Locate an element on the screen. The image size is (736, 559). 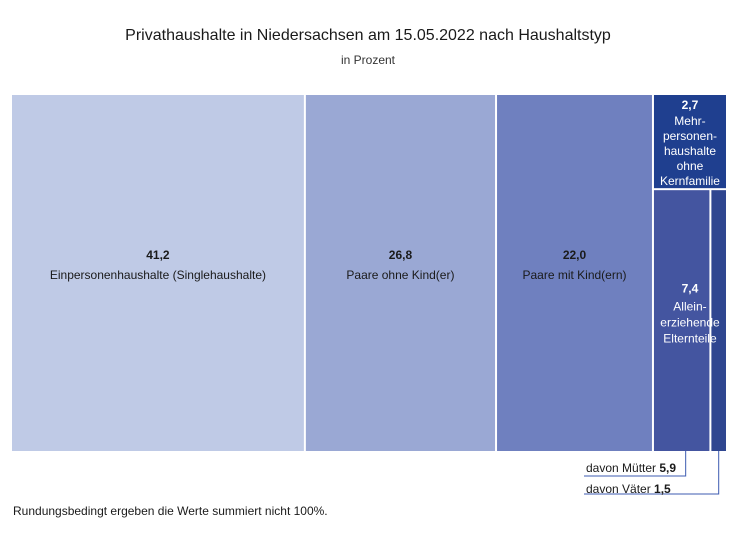
callout-vaeter: davon Väter 1,5 is located at coordinates (628, 489).